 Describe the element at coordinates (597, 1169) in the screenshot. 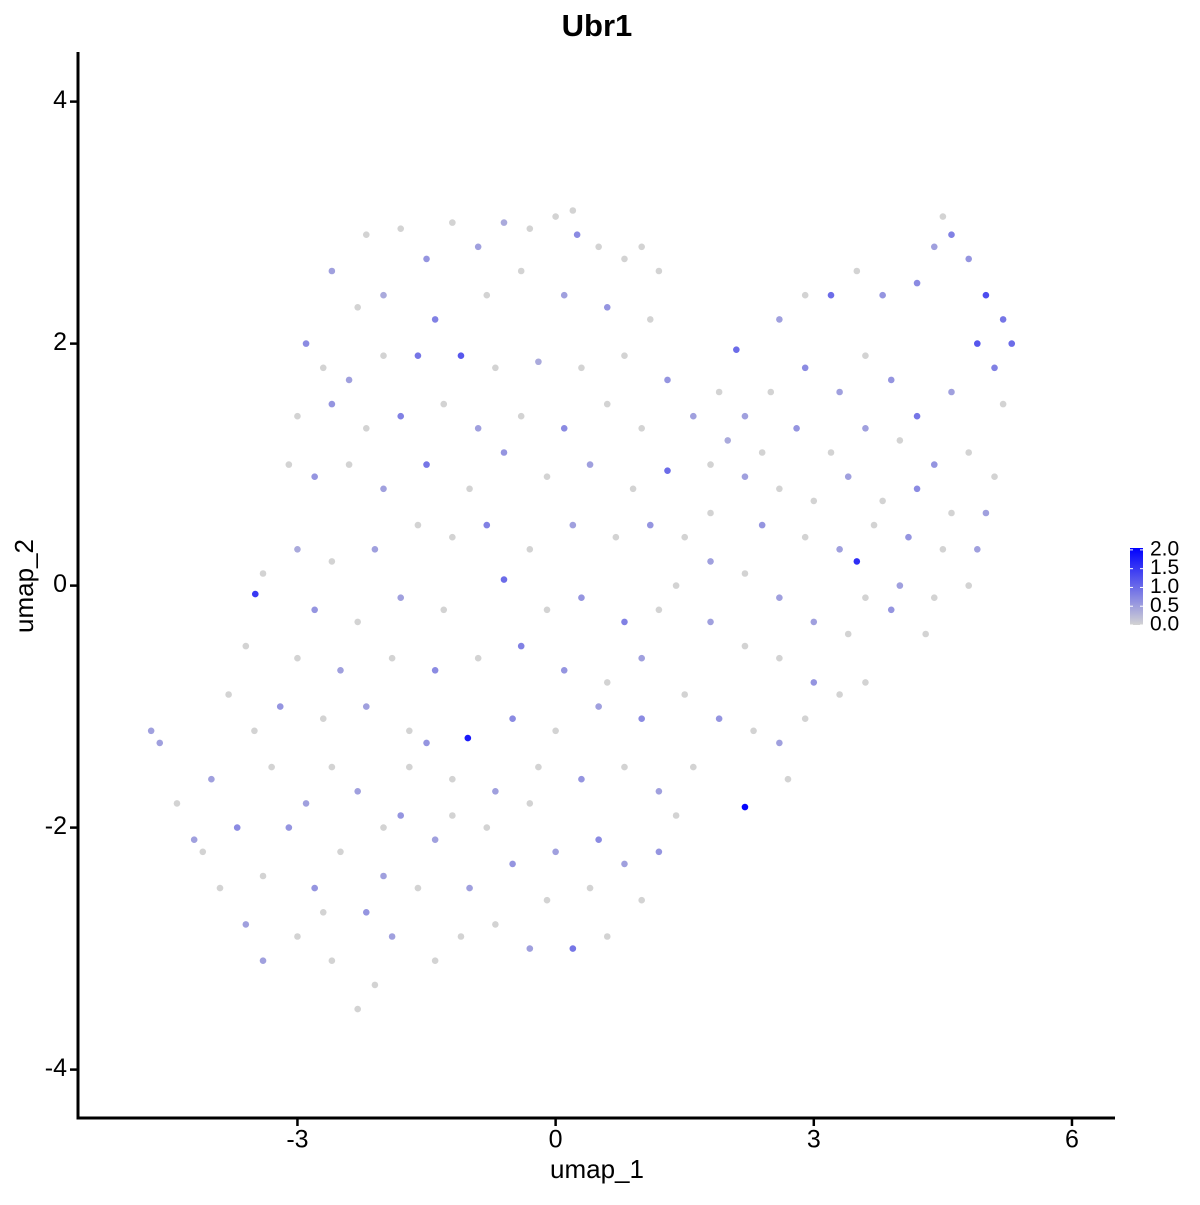

I see `x-axis-label: umap_1` at that location.